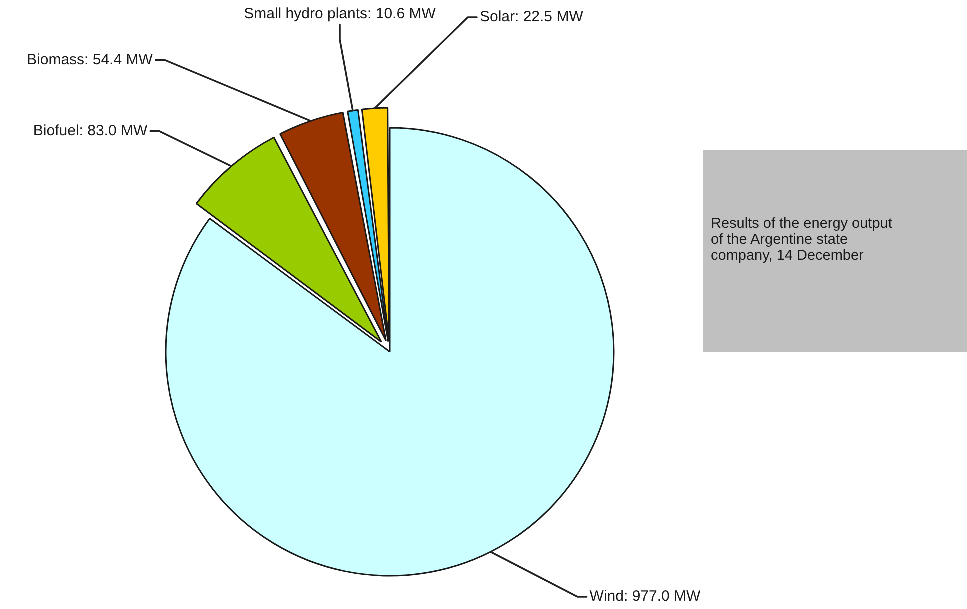  Describe the element at coordinates (532, 17) in the screenshot. I see `slice-label: Solar: 22.5 MW` at that location.